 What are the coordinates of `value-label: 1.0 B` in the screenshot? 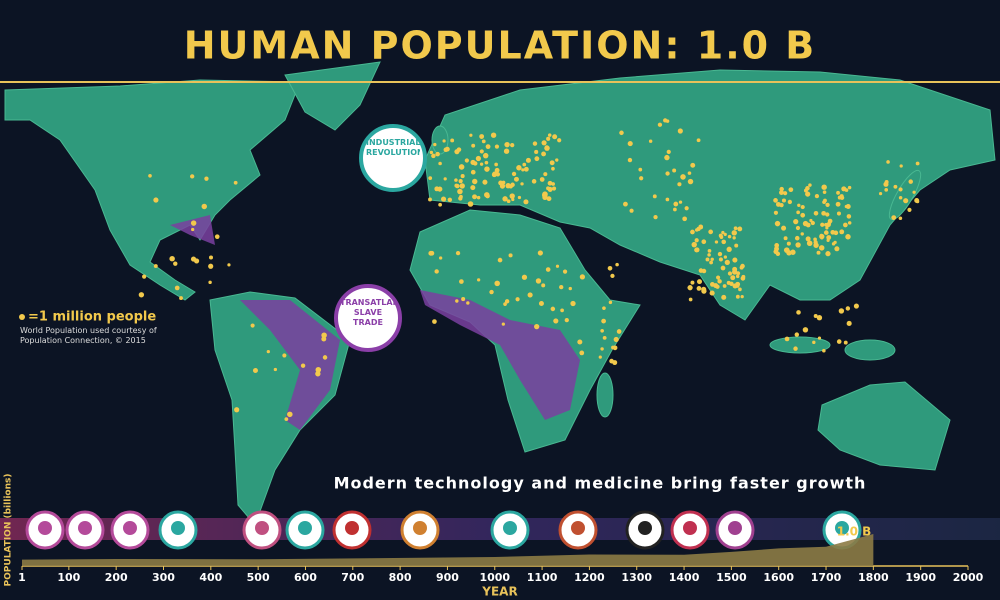 It's located at (854, 532).